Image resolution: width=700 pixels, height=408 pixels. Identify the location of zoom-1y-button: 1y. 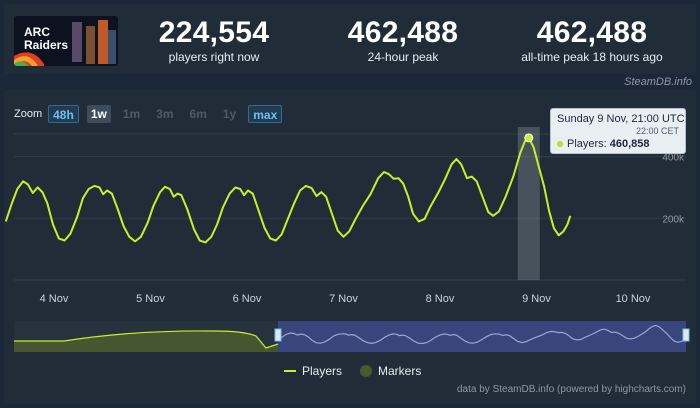
(229, 114).